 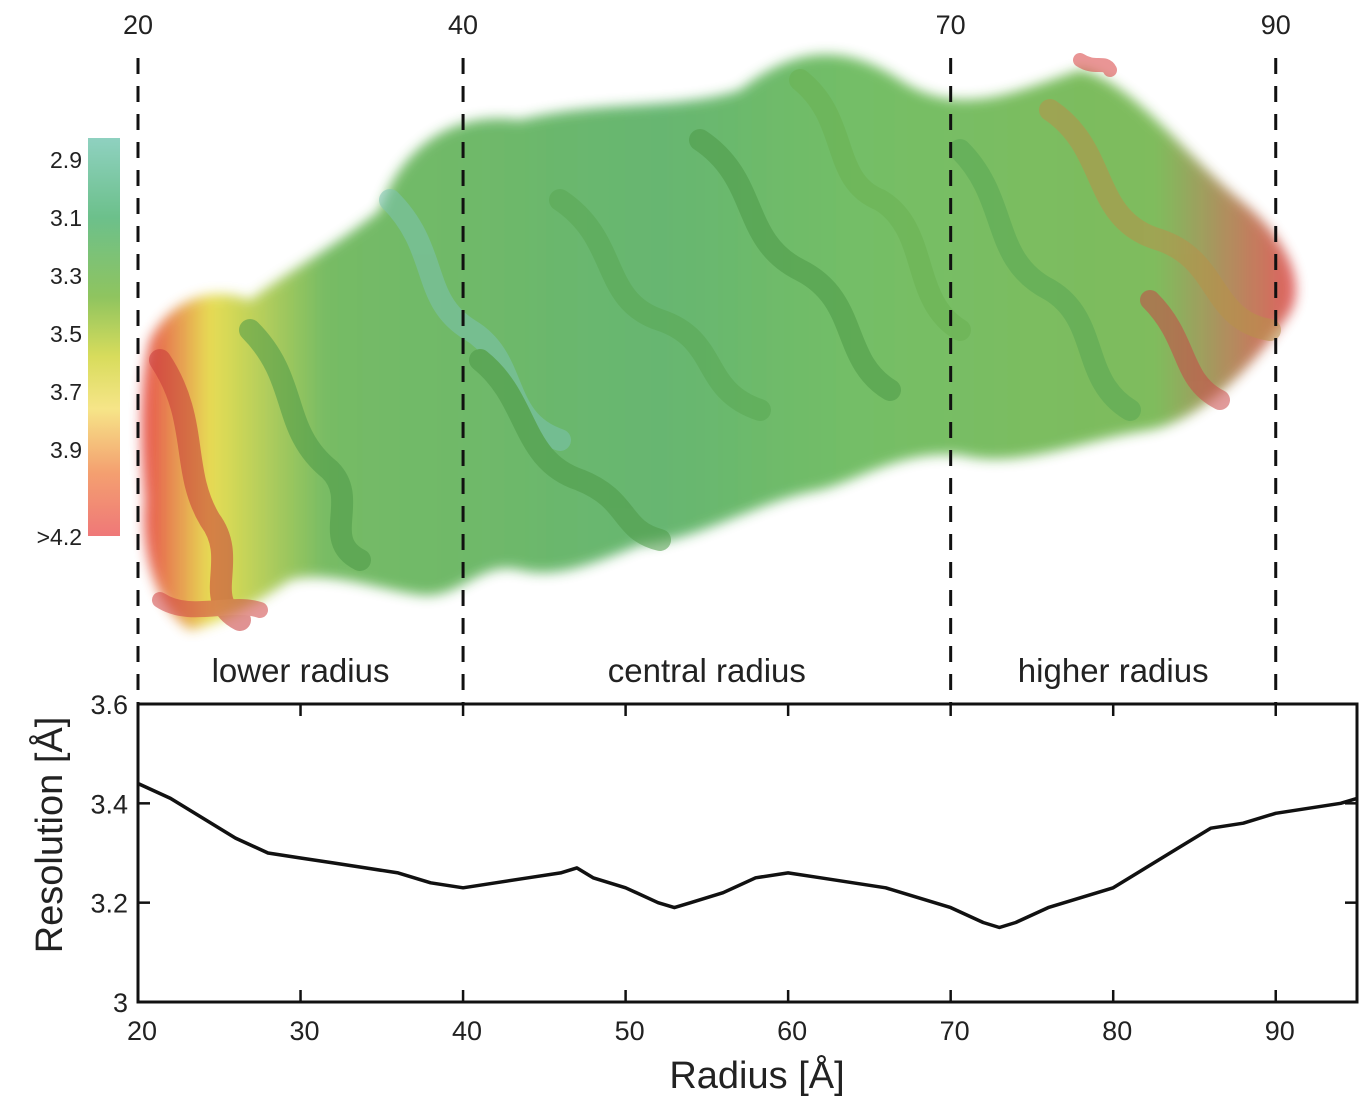 I want to click on radius-dashed-label: 90, so click(x=1276, y=25).